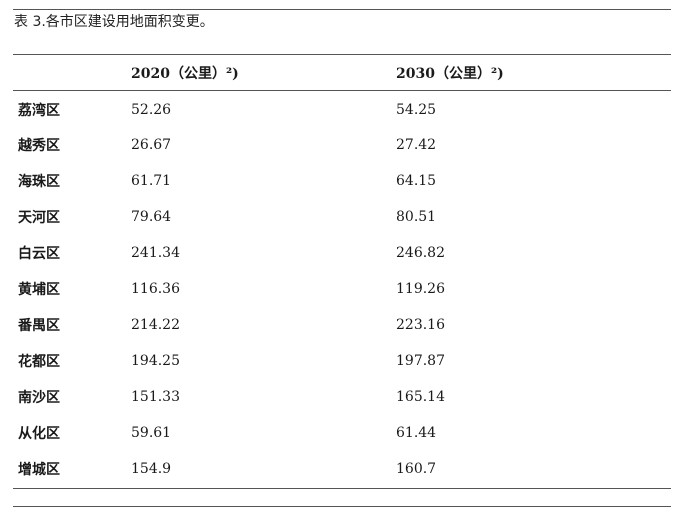  What do you see at coordinates (72, 73) in the screenshot?
I see `header-district` at bounding box center [72, 73].